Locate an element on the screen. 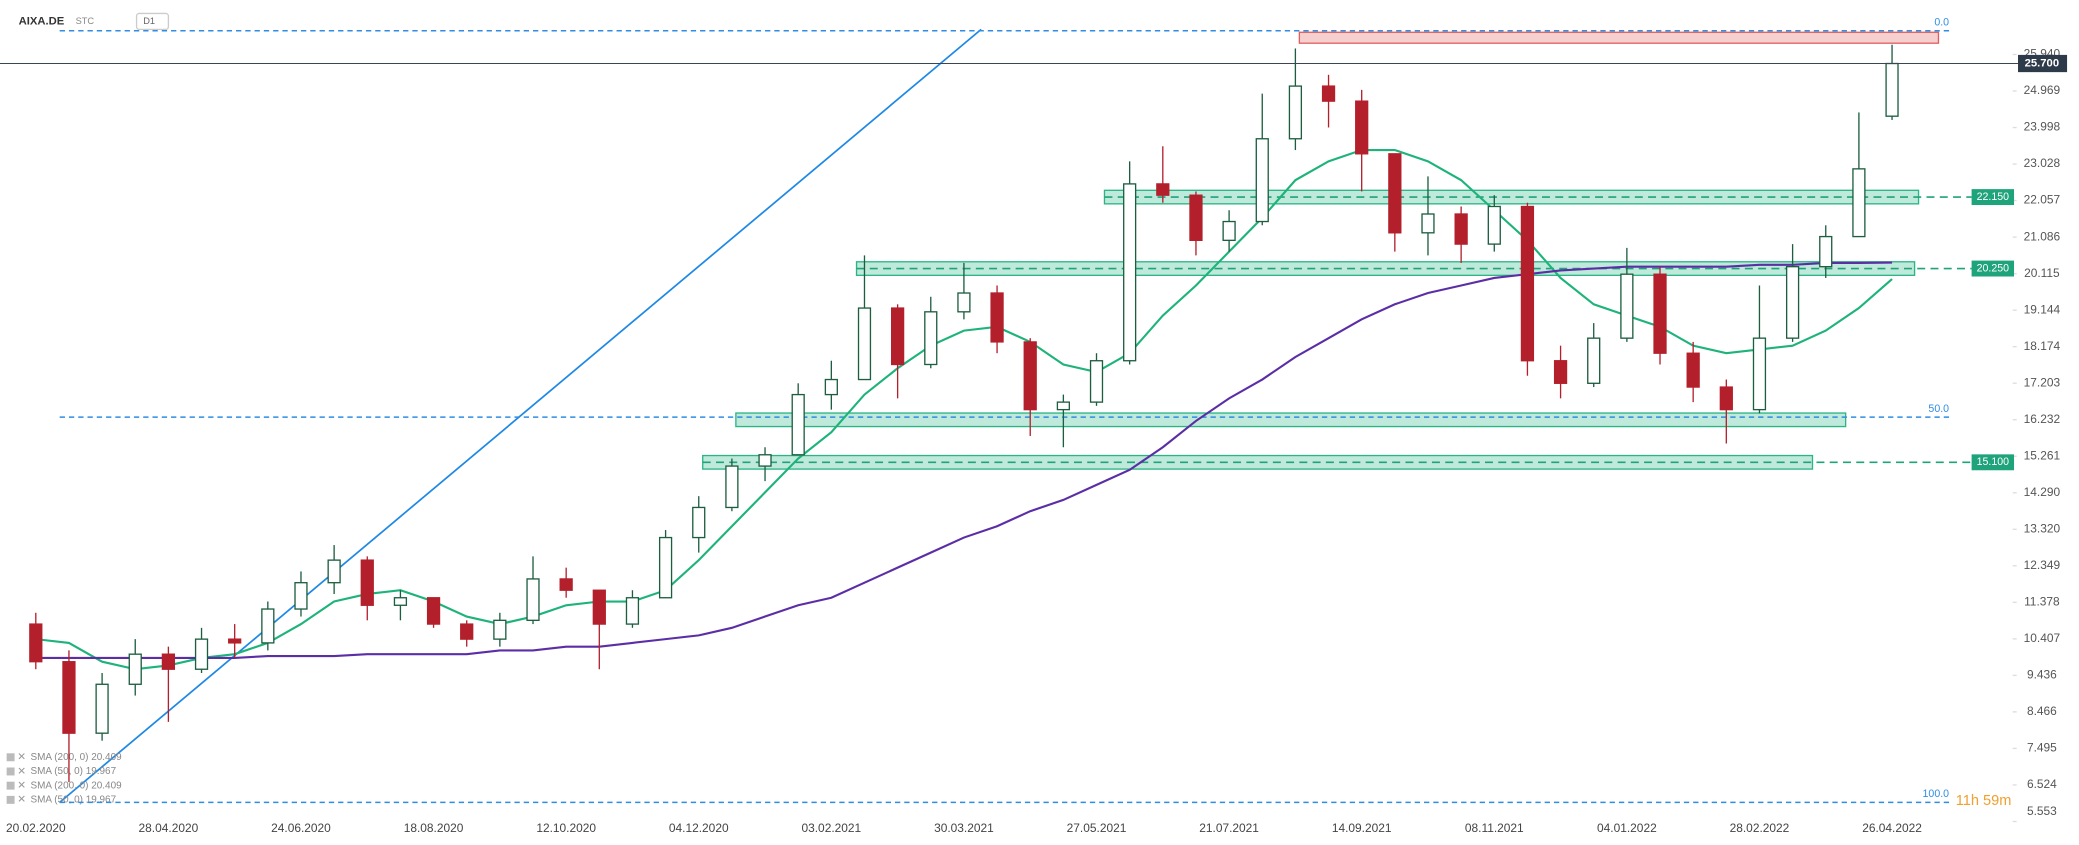  y-tick-label: 5.553 is located at coordinates (2042, 811).